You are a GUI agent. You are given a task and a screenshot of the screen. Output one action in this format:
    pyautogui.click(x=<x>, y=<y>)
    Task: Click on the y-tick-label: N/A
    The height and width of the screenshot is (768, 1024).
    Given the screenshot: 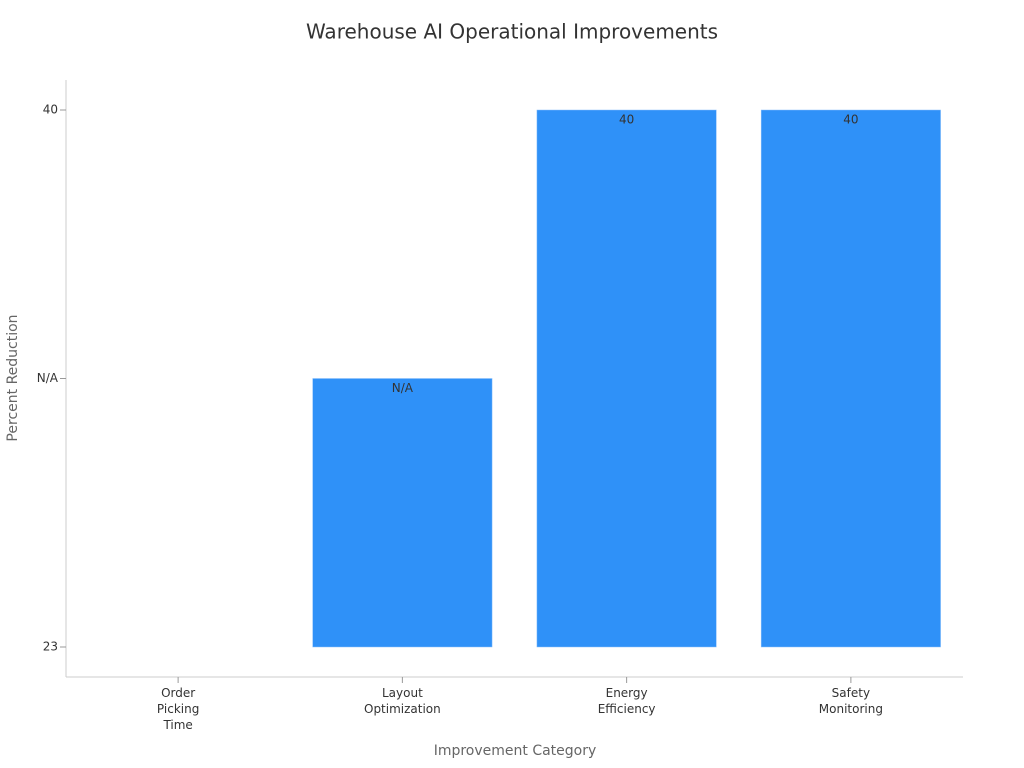 What is the action you would take?
    pyautogui.click(x=48, y=378)
    